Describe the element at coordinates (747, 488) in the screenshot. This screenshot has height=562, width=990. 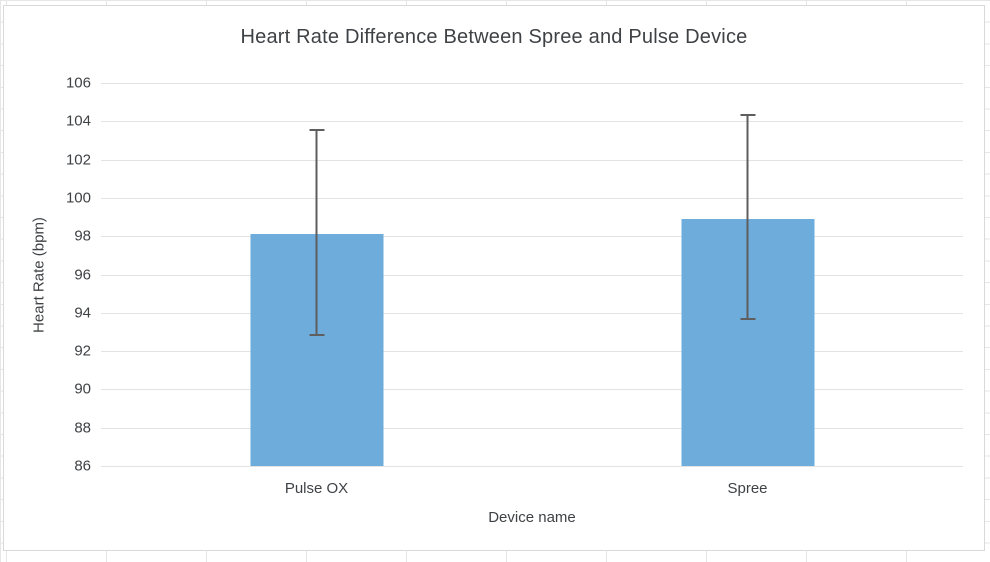
I see `x-tick-label: Spree` at that location.